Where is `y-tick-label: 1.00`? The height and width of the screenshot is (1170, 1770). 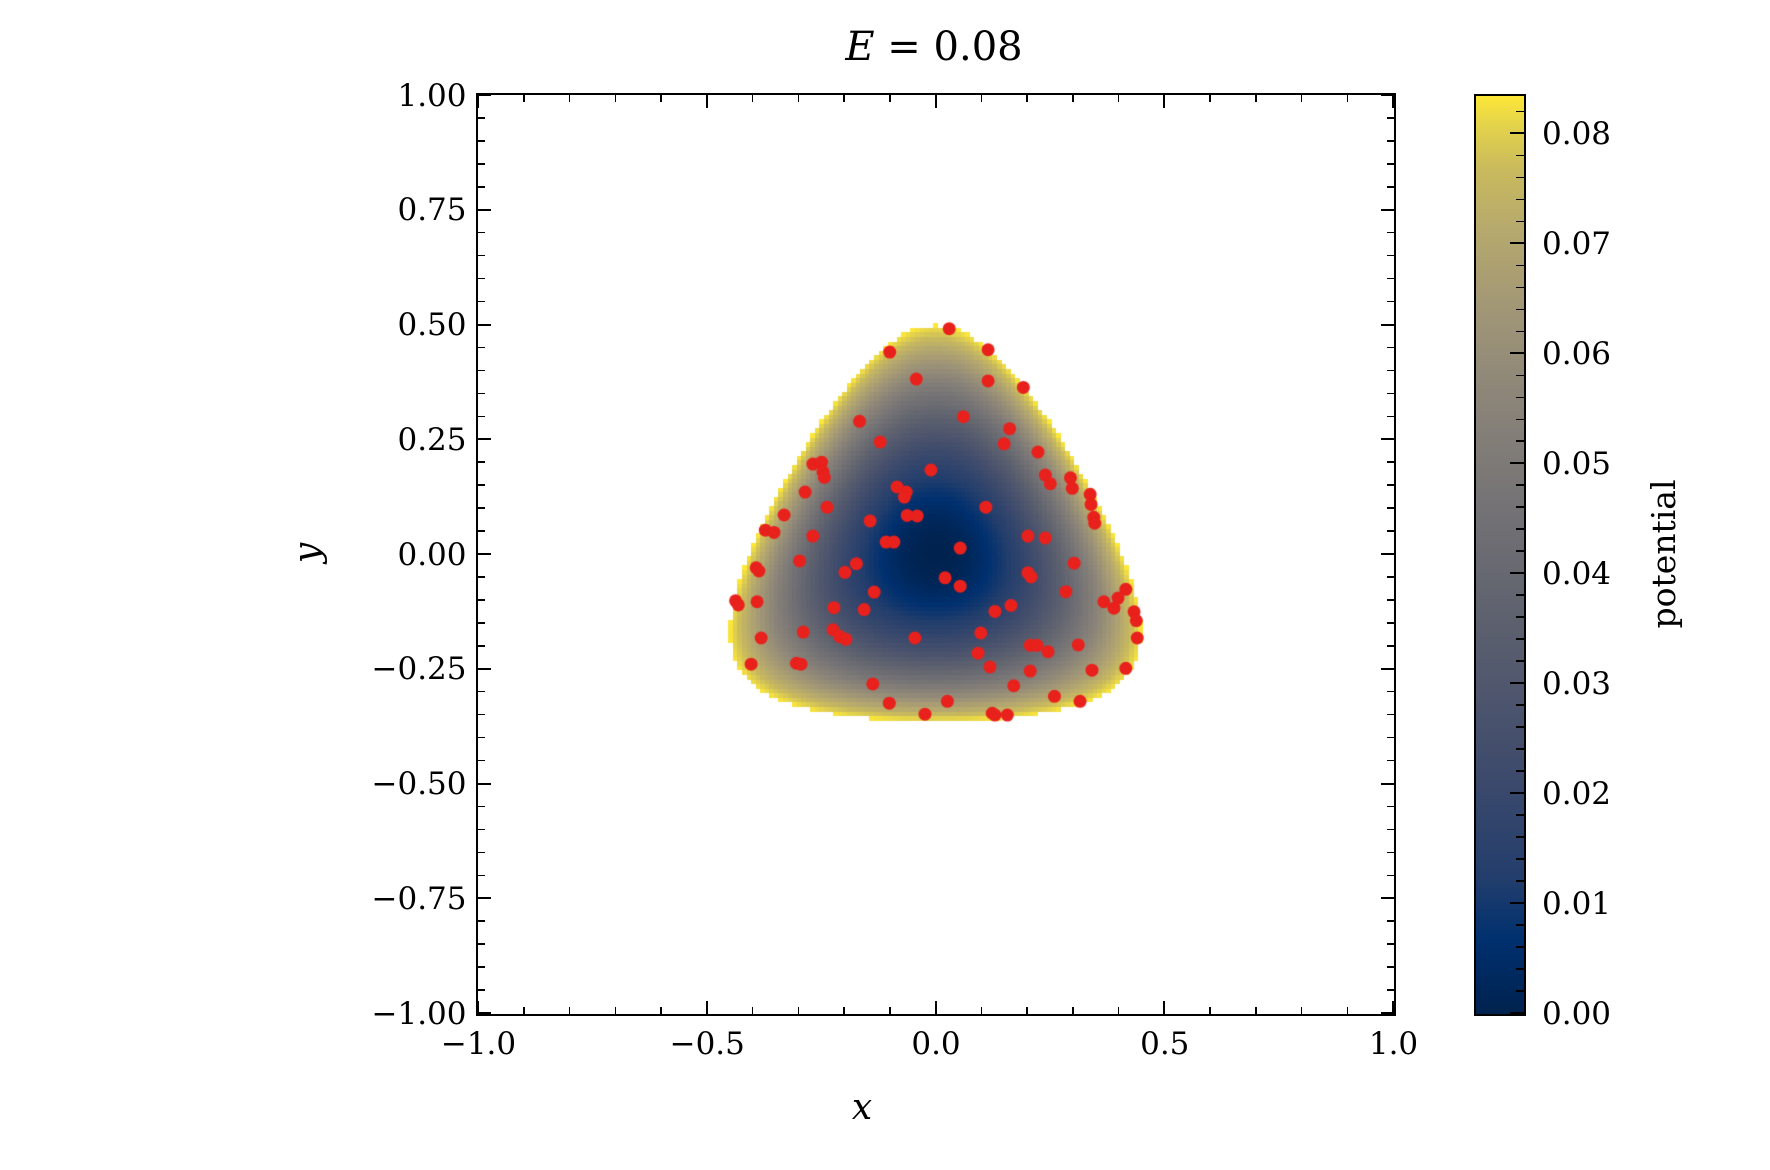 y-tick-label: 1.00 is located at coordinates (432, 95).